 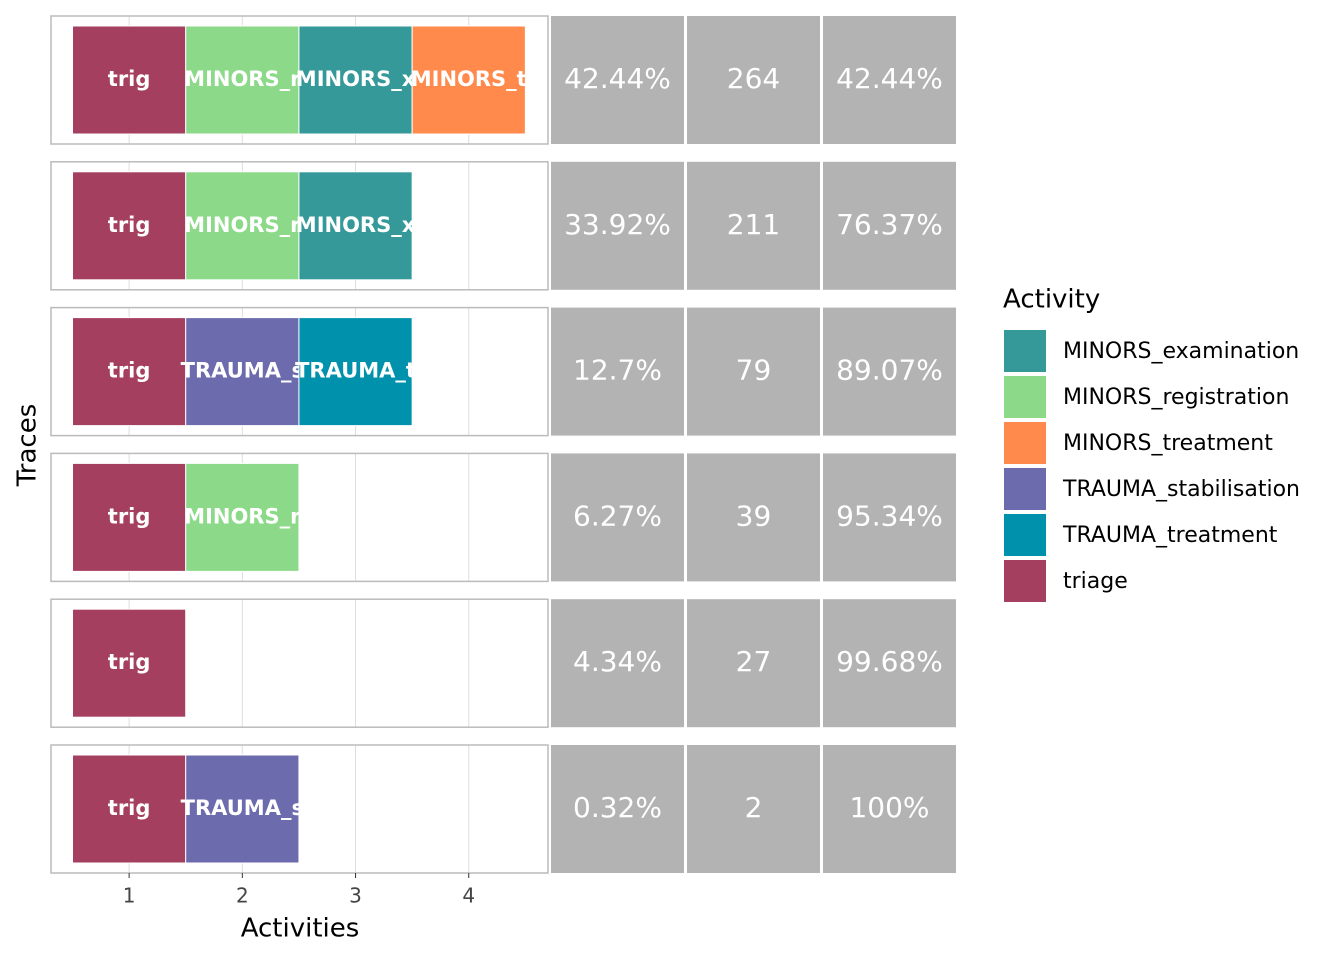 I want to click on x-tick-label: 2, so click(x=242, y=896).